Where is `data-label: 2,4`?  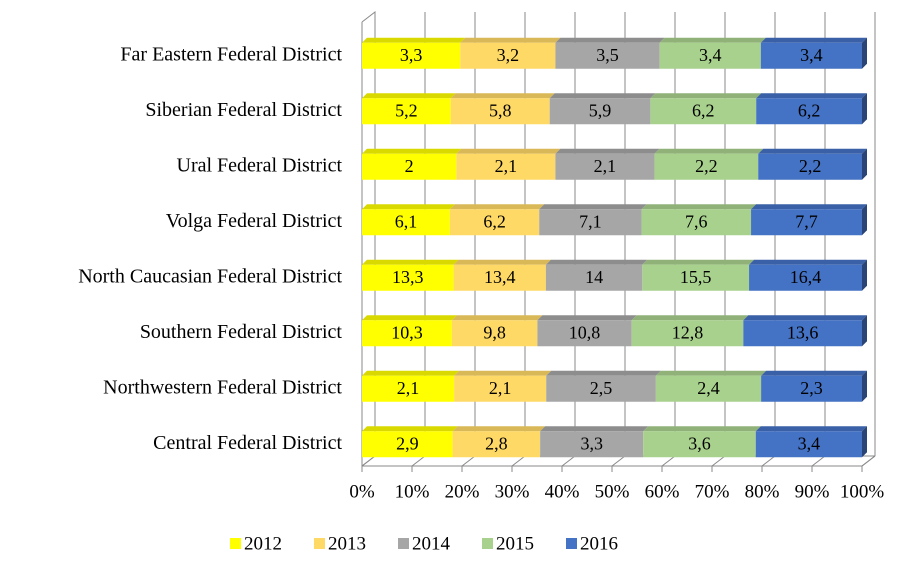
data-label: 2,4 is located at coordinates (708, 388).